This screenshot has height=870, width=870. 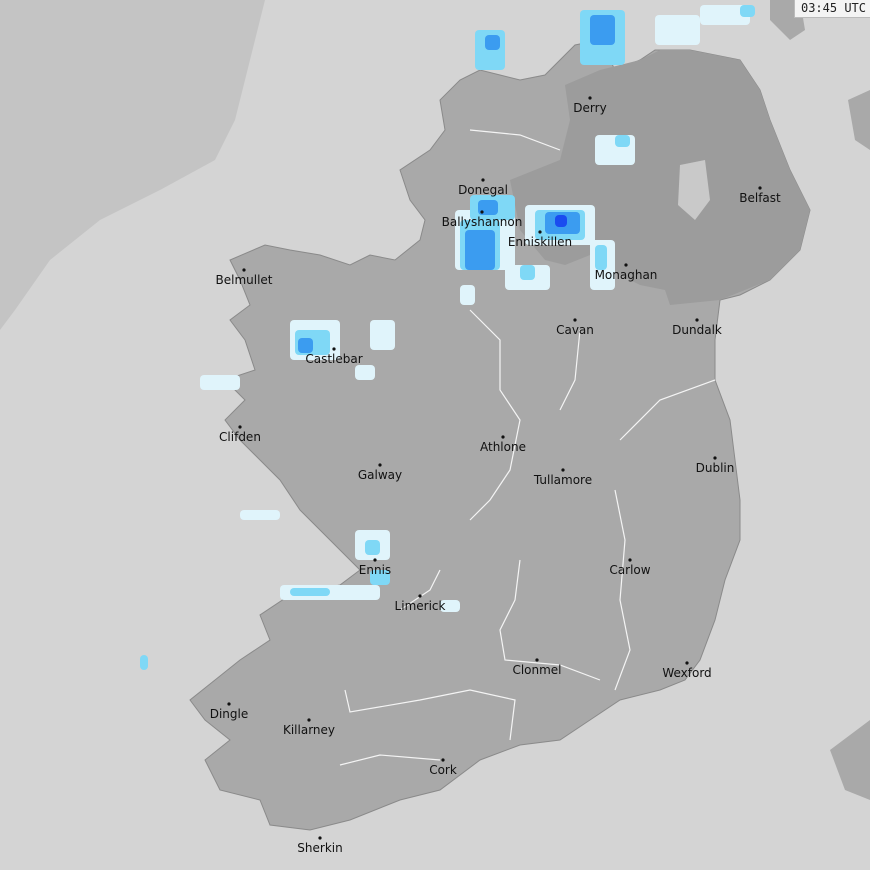 I want to click on city-label: Donegal, so click(x=483, y=190).